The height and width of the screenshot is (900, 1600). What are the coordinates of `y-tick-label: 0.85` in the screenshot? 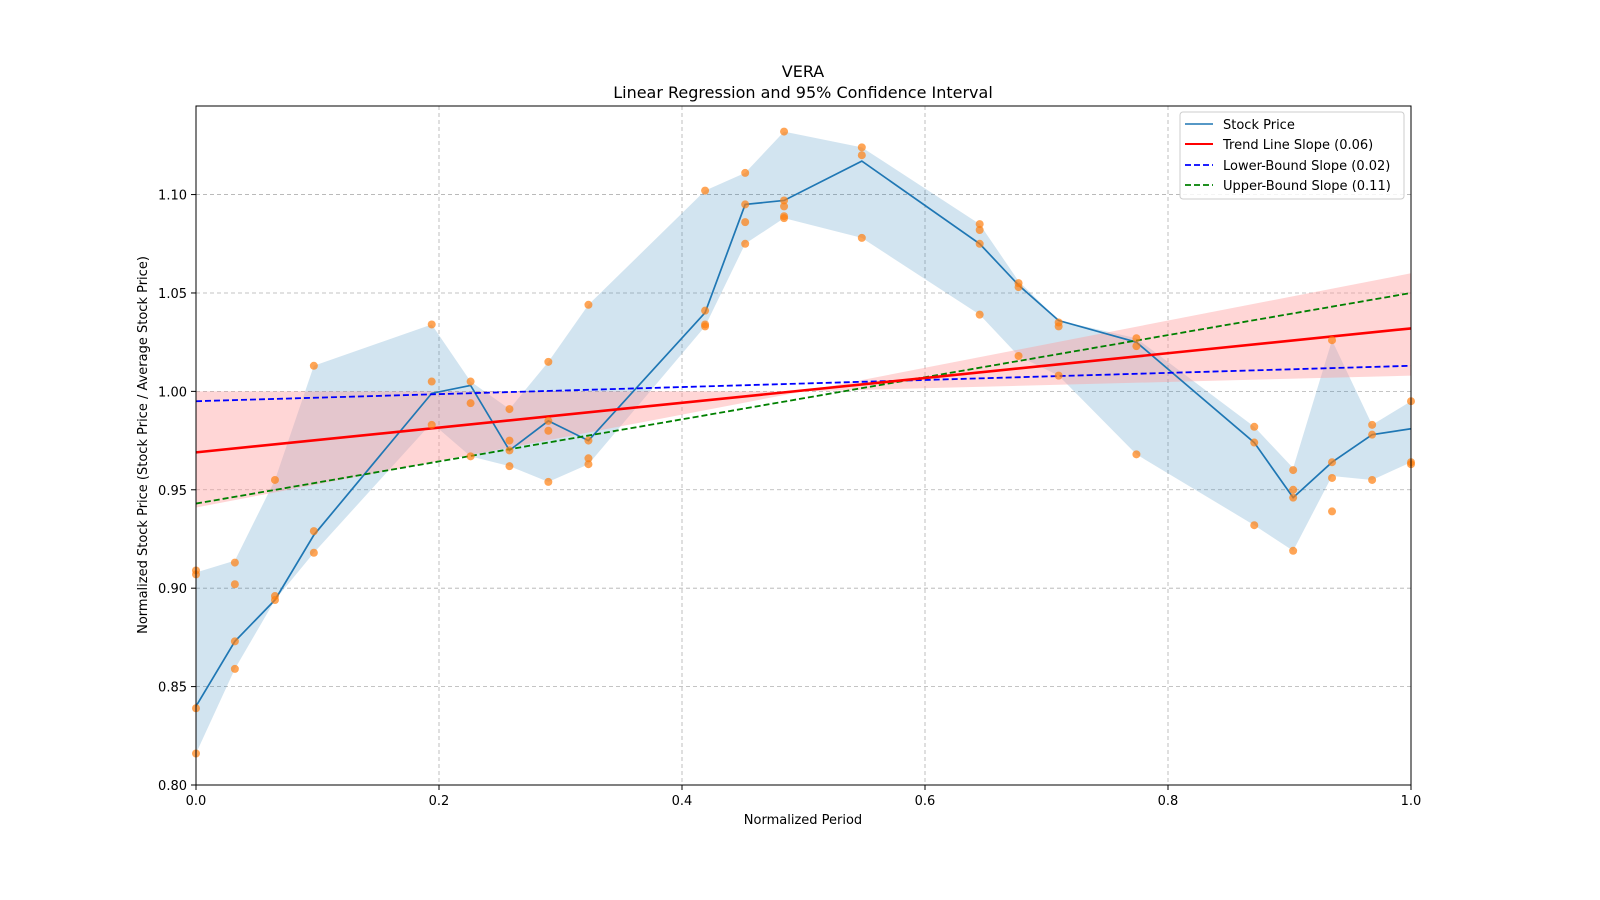 It's located at (172, 688).